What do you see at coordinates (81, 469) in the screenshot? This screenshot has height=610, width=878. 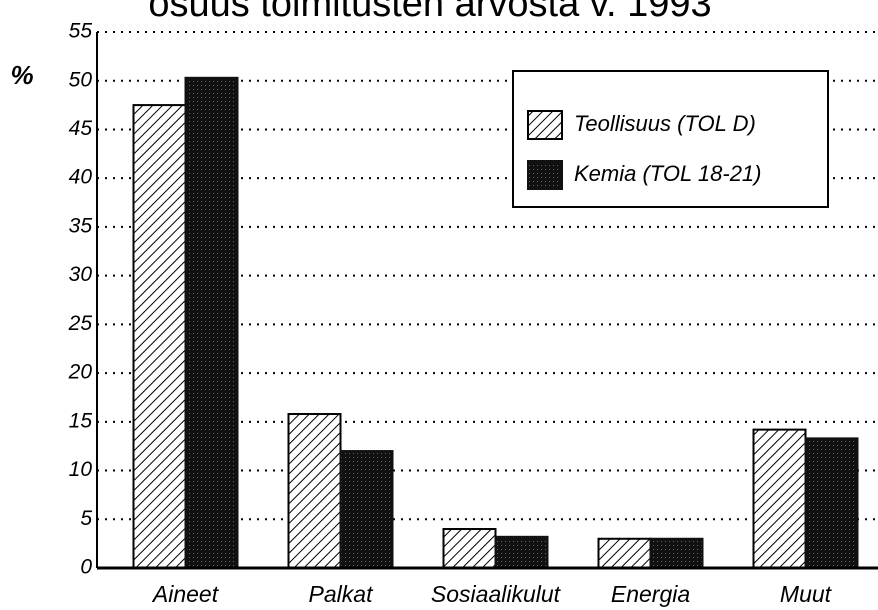 I see `y-tick-label: 10` at bounding box center [81, 469].